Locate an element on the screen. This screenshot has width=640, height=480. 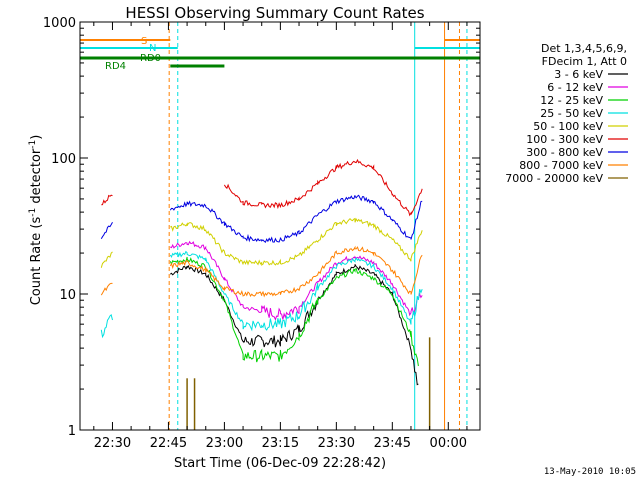
timestamp: 13-May-2010 10:05 is located at coordinates (590, 472).